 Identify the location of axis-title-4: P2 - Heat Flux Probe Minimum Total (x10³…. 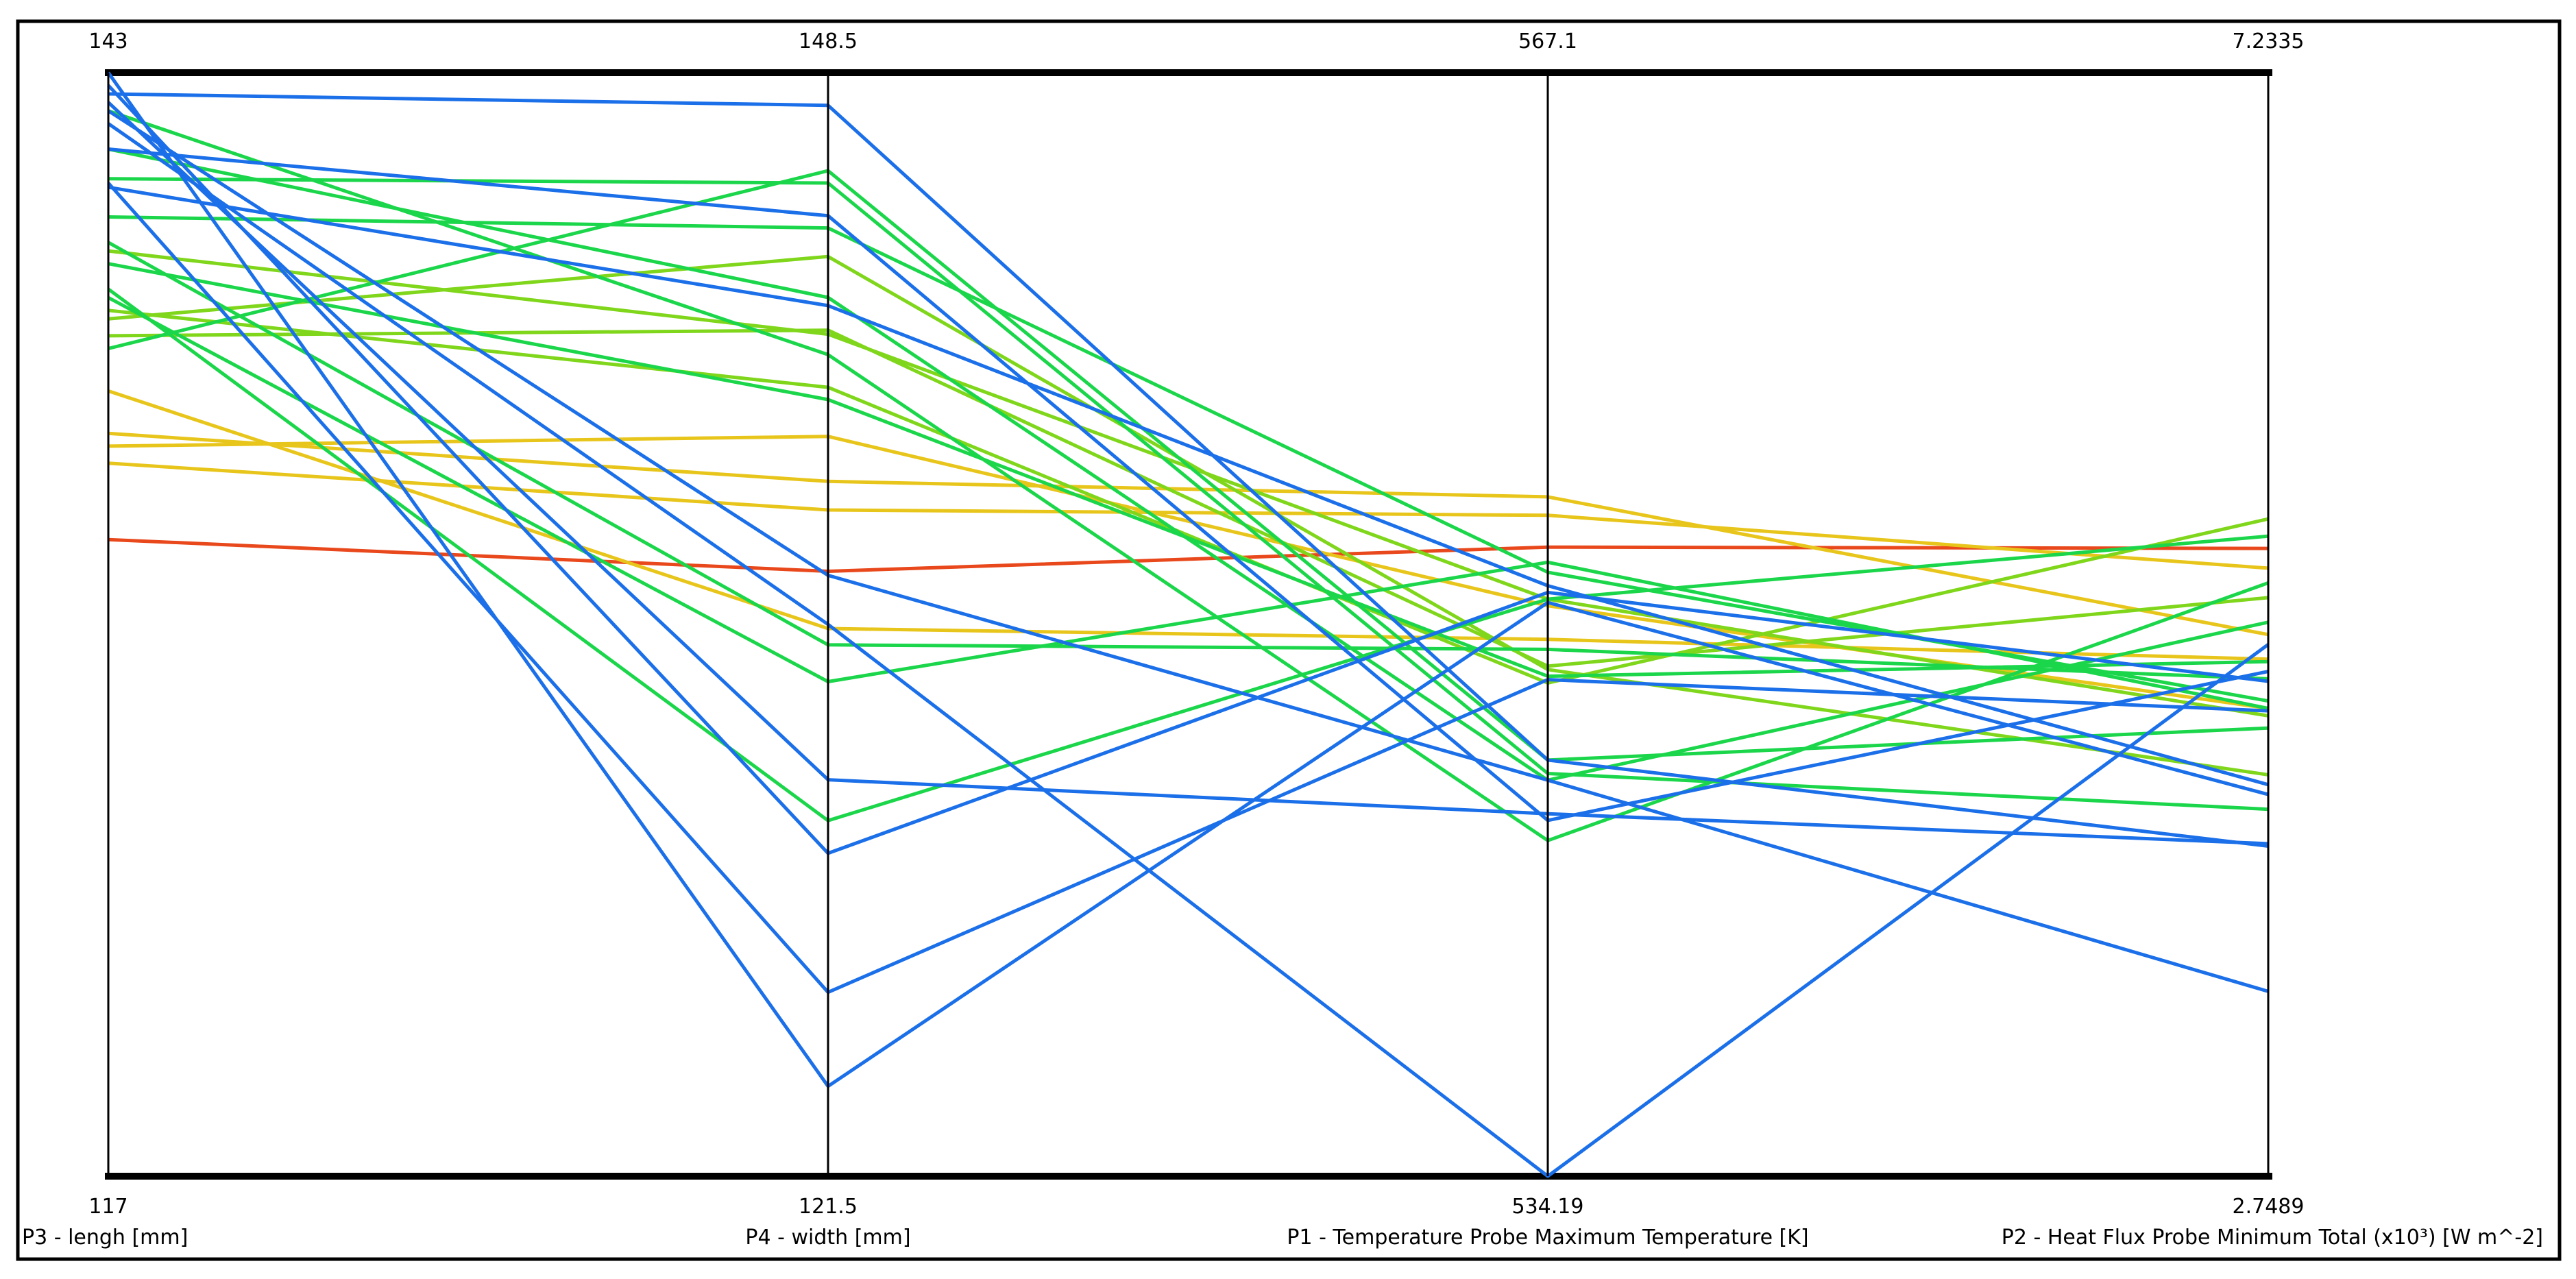
(2272, 1238).